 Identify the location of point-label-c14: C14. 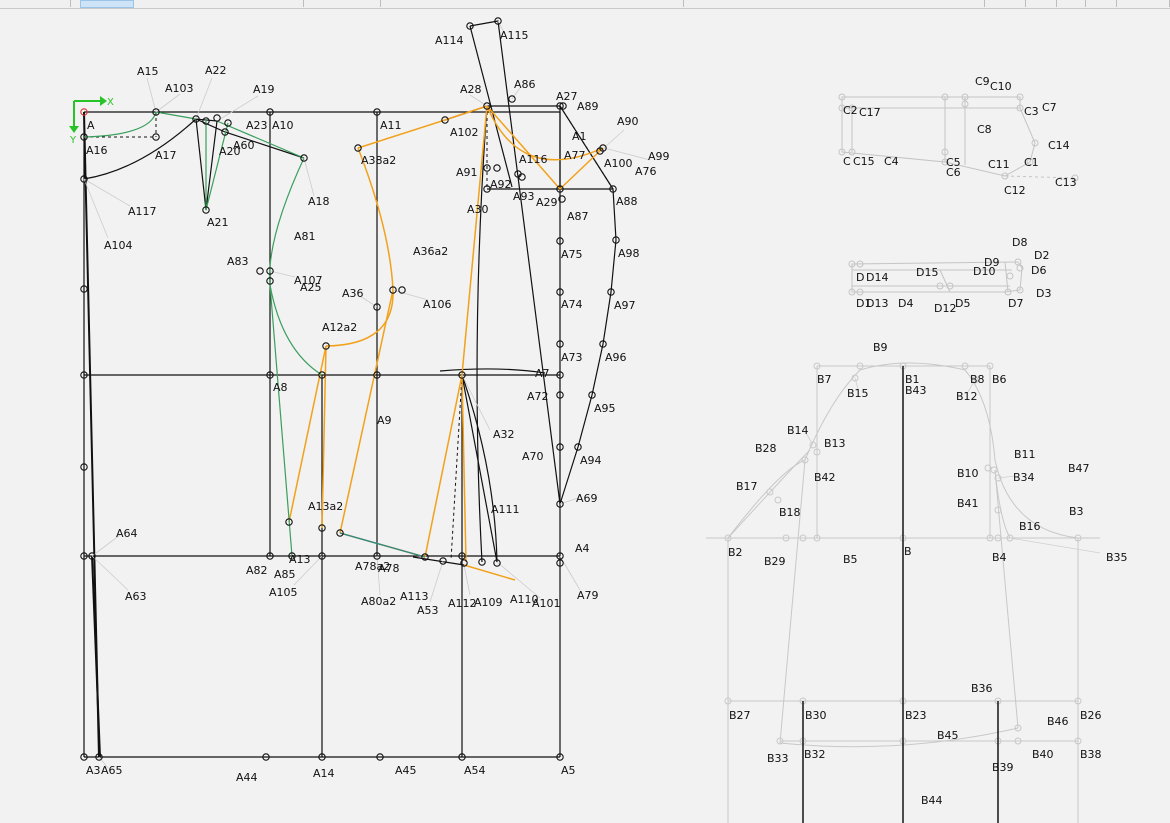
(1059, 145).